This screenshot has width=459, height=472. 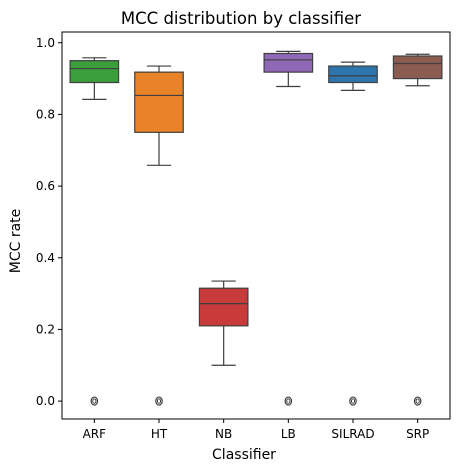 I want to click on y-tick-label: 0.2, so click(x=45, y=329).